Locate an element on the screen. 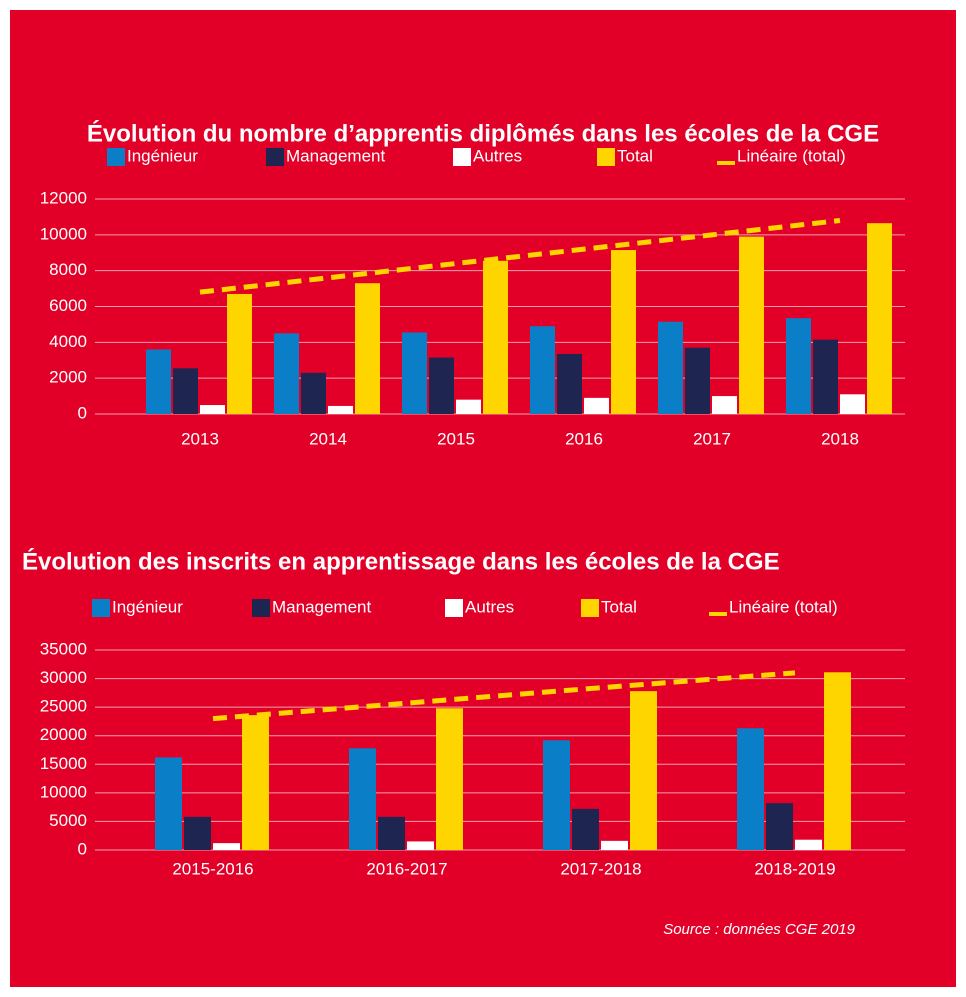 This screenshot has width=966, height=997. x-tick-label: 2015 is located at coordinates (456, 438).